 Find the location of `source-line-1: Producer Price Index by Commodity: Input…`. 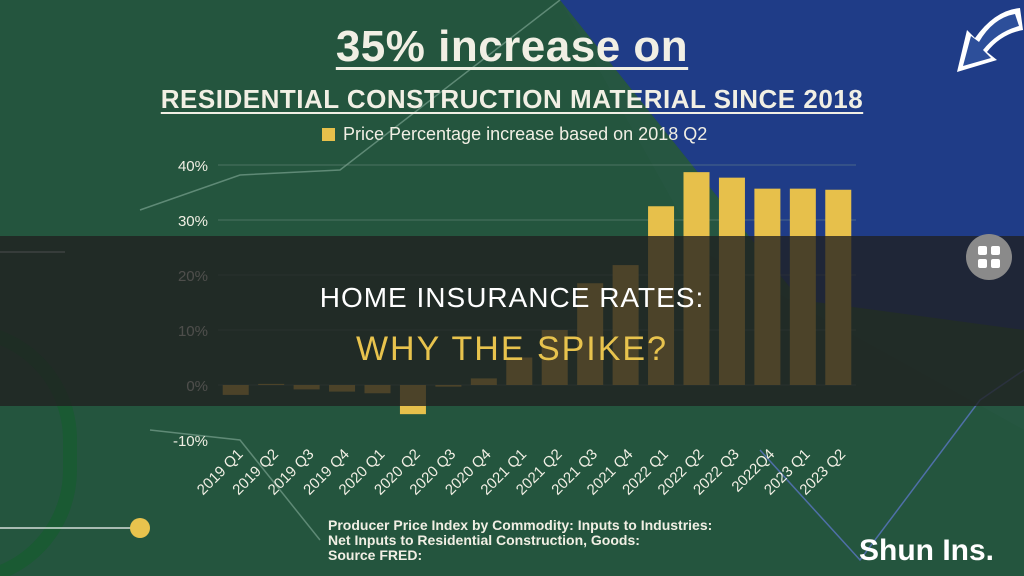

source-line-1: Producer Price Index by Commodity: Input… is located at coordinates (520, 525).